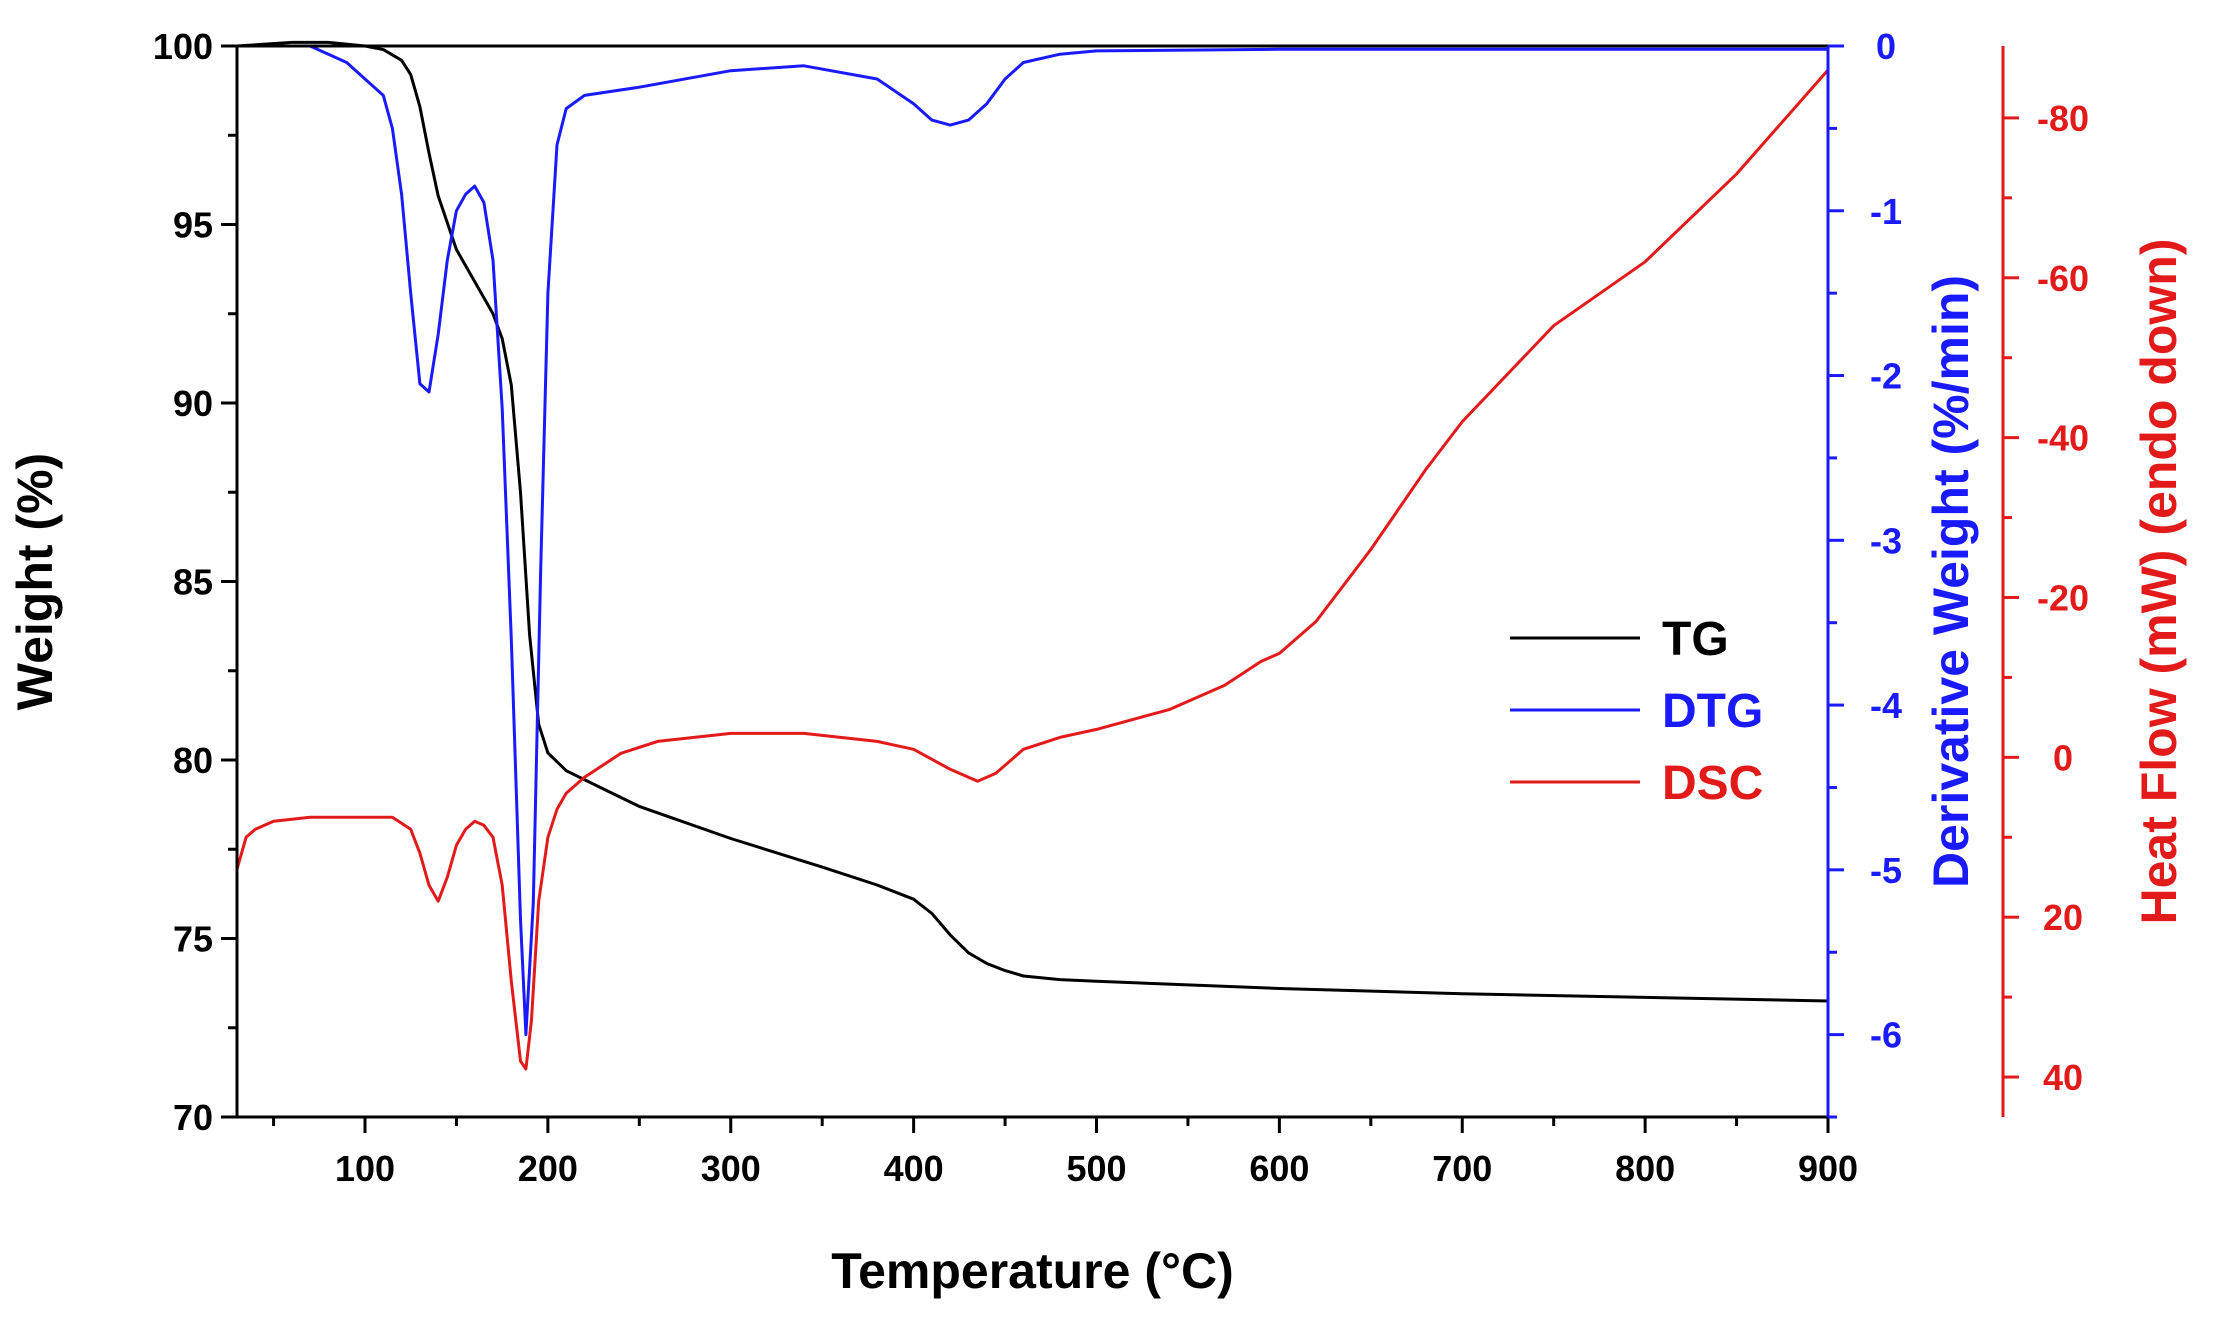  I want to click on left-tick-label: 95, so click(193, 225).